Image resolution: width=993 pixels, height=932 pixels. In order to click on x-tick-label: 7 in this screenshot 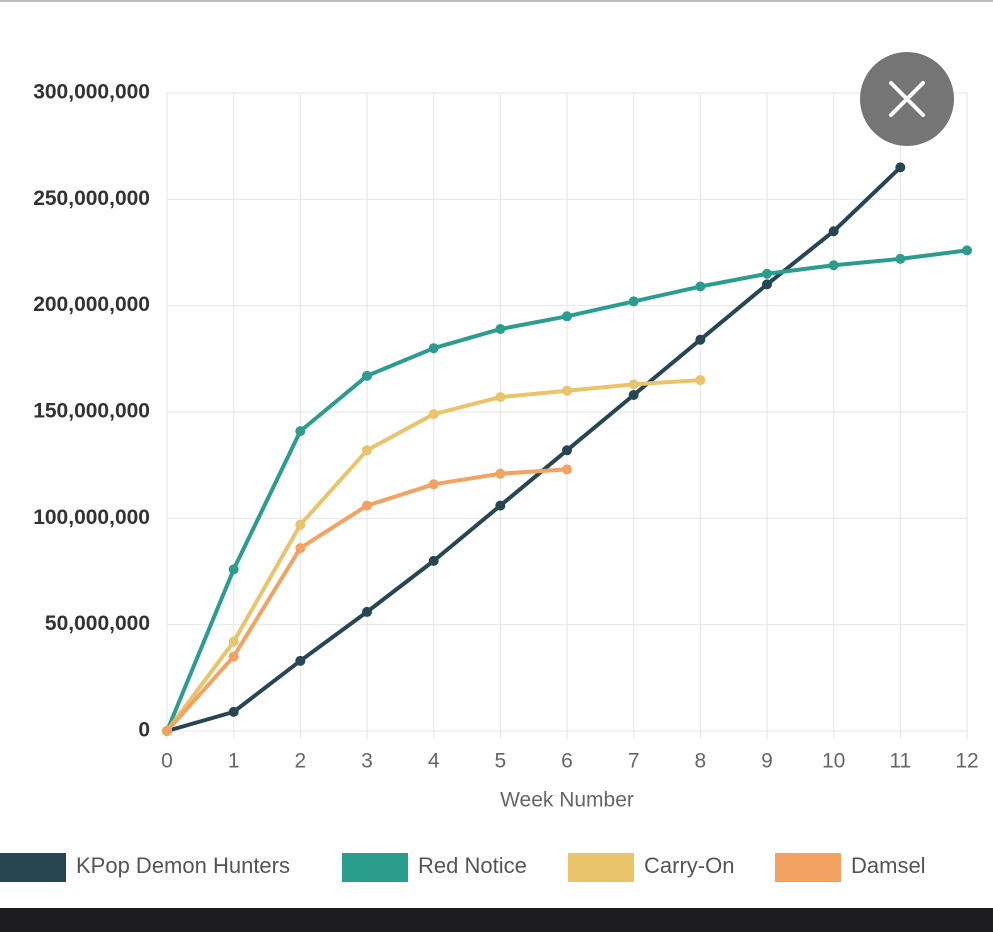, I will do `click(634, 761)`.